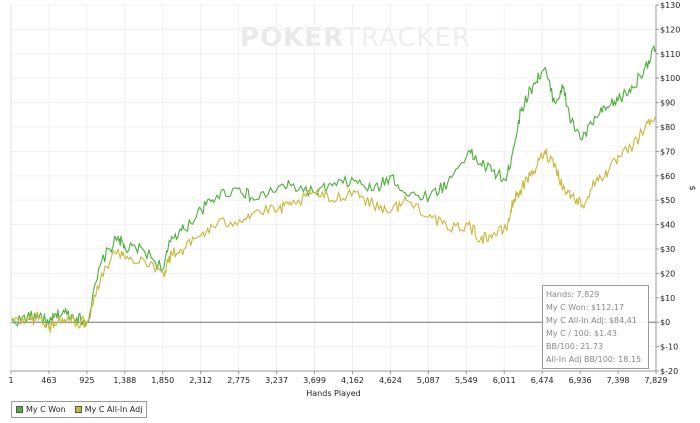  I want to click on x-tick-label: 1, so click(10, 380).